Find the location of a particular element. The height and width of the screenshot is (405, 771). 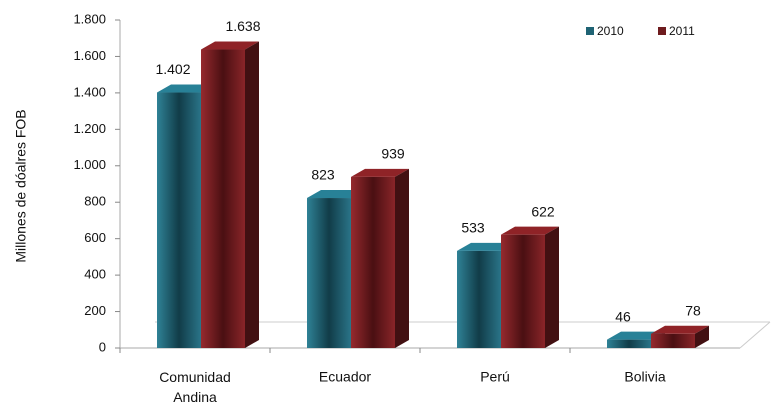

value-label: 823 is located at coordinates (323, 175).